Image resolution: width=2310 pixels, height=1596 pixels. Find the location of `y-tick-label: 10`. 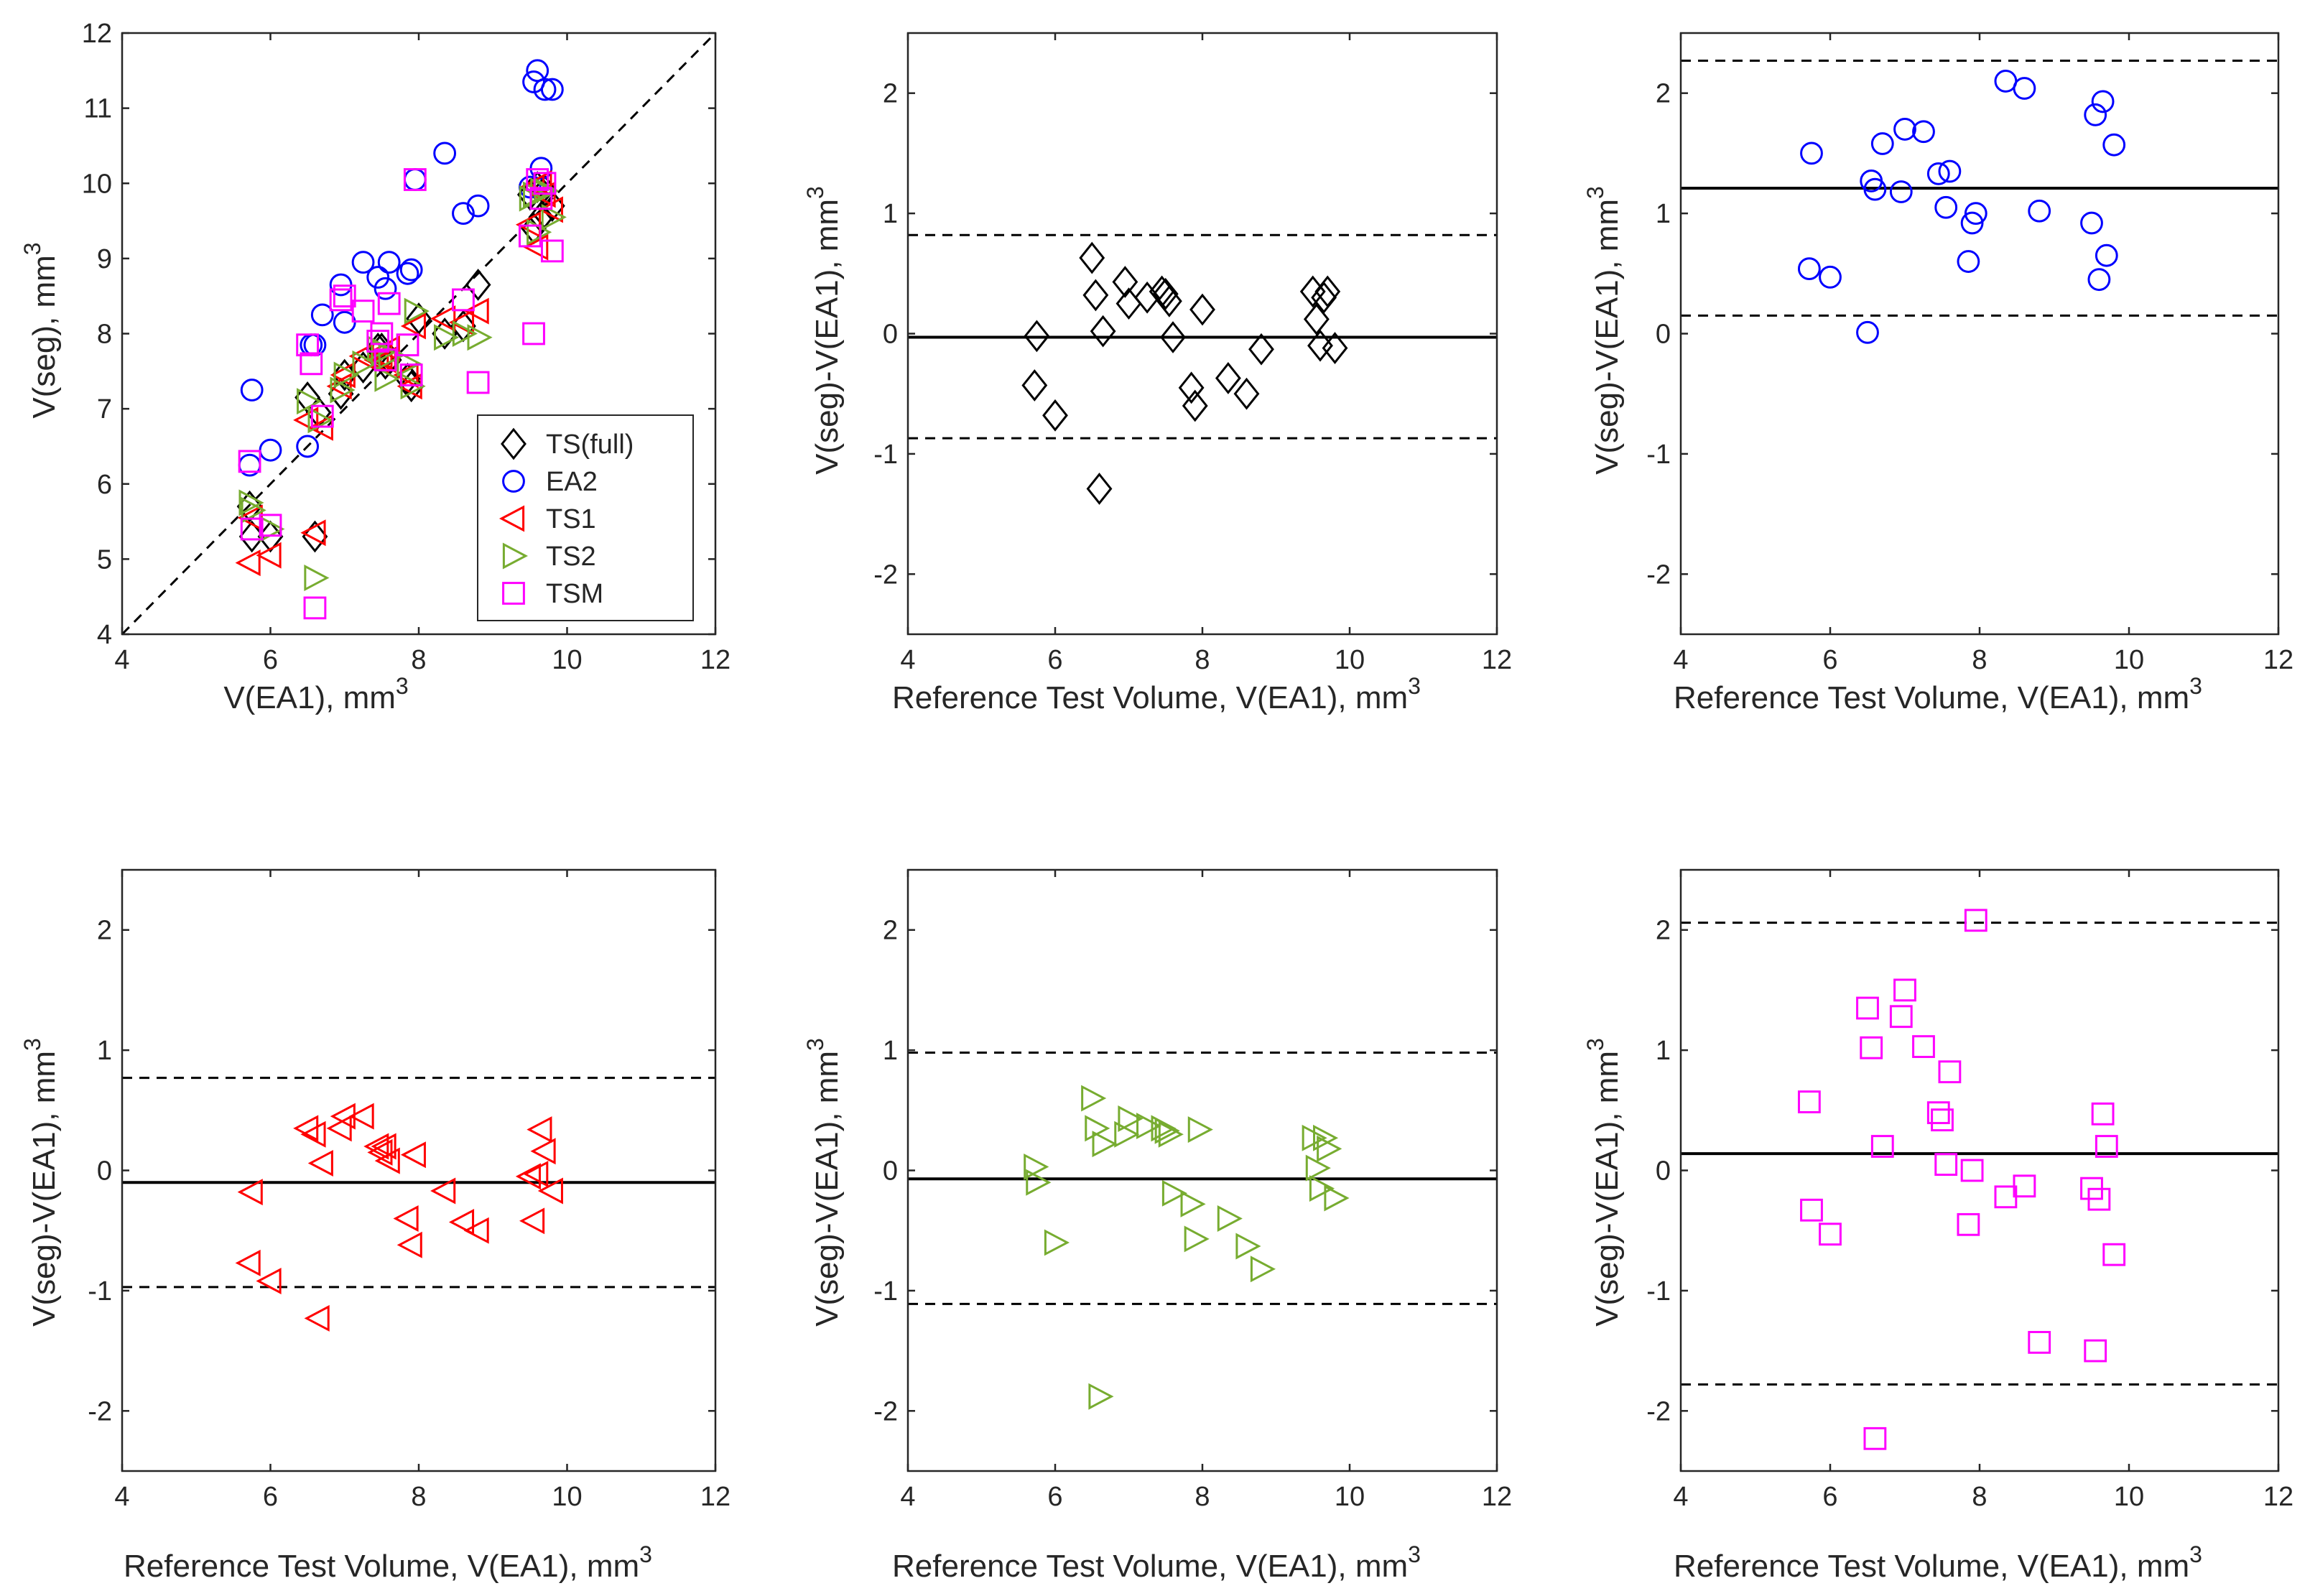

y-tick-label: 10 is located at coordinates (97, 184).